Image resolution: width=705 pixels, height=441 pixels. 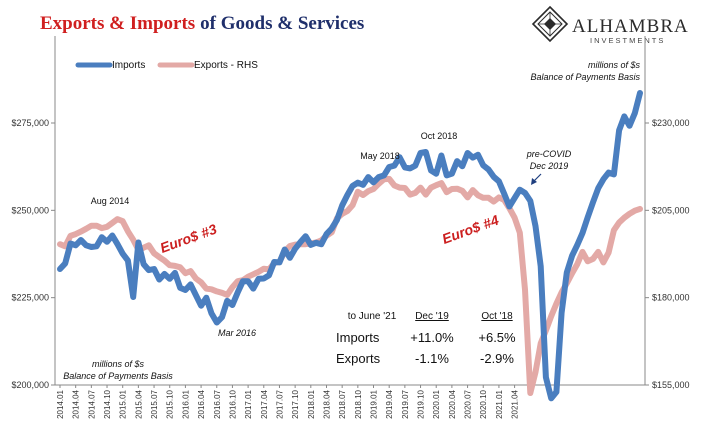 What do you see at coordinates (123, 403) in the screenshot?
I see `x-tick-label: 2015.01` at bounding box center [123, 403].